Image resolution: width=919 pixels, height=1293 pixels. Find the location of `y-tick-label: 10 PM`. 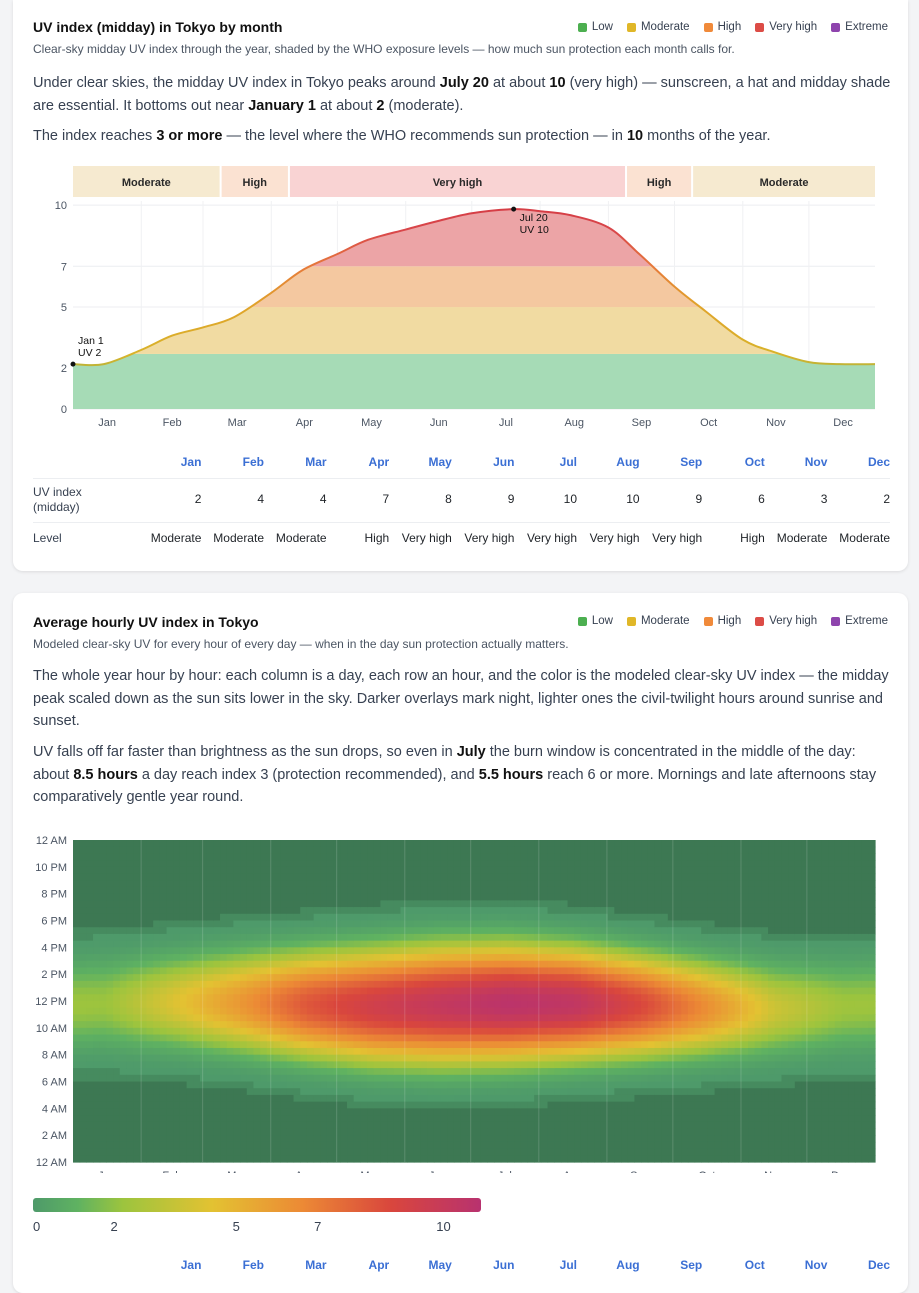

y-tick-label: 10 PM is located at coordinates (51, 868).